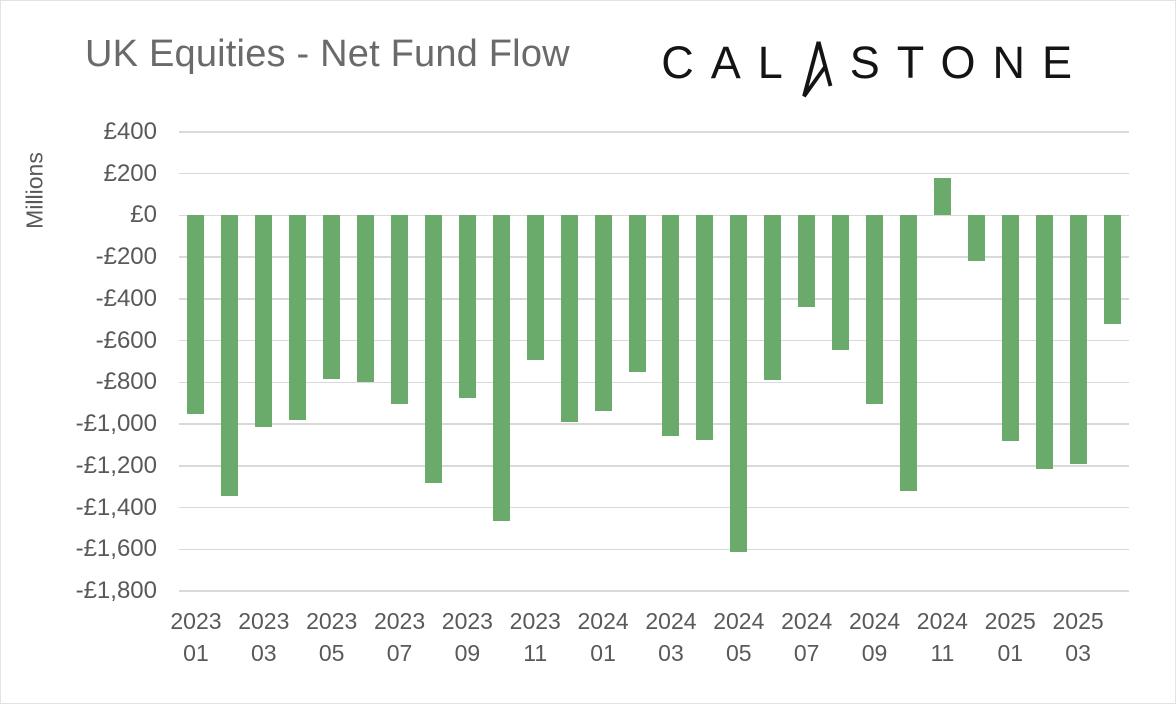  I want to click on calastone-logo: CAL STONE, so click(875, 67).